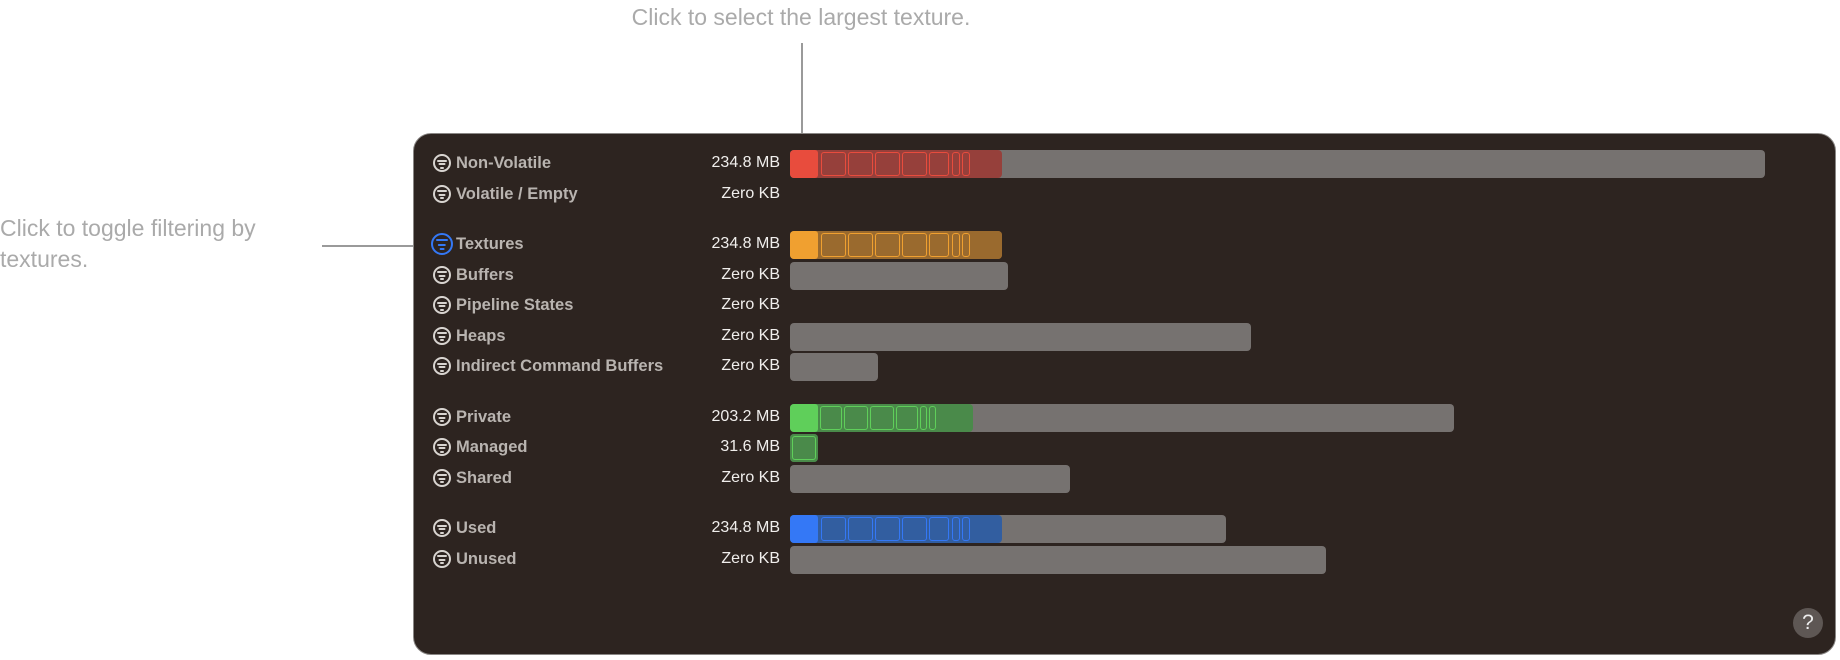  Describe the element at coordinates (1124, 245) in the screenshot. I see `memory-row-textures: Textures 234.8 MB` at that location.